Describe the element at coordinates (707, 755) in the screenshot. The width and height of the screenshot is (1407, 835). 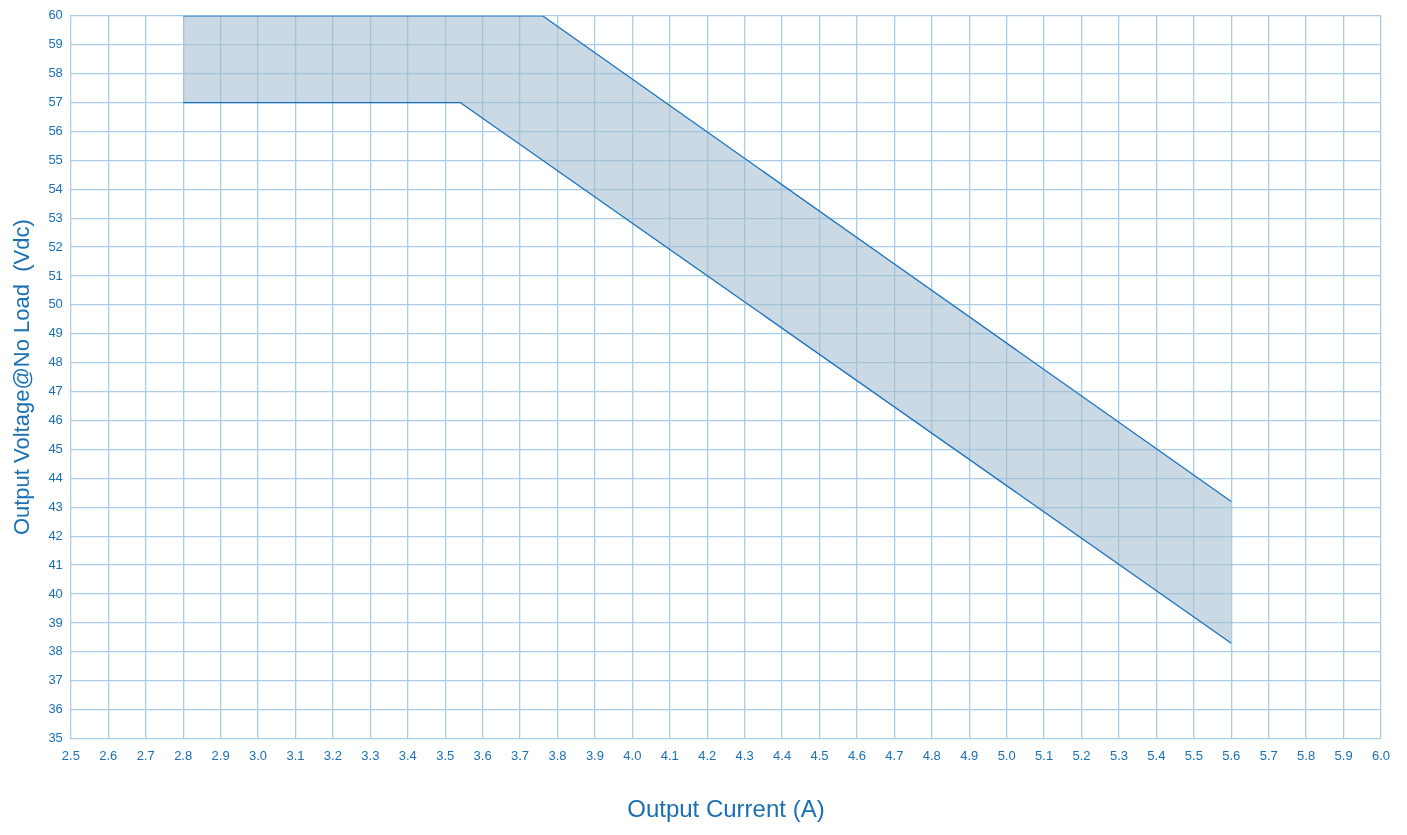
I see `x-tick-label: 4.2` at that location.